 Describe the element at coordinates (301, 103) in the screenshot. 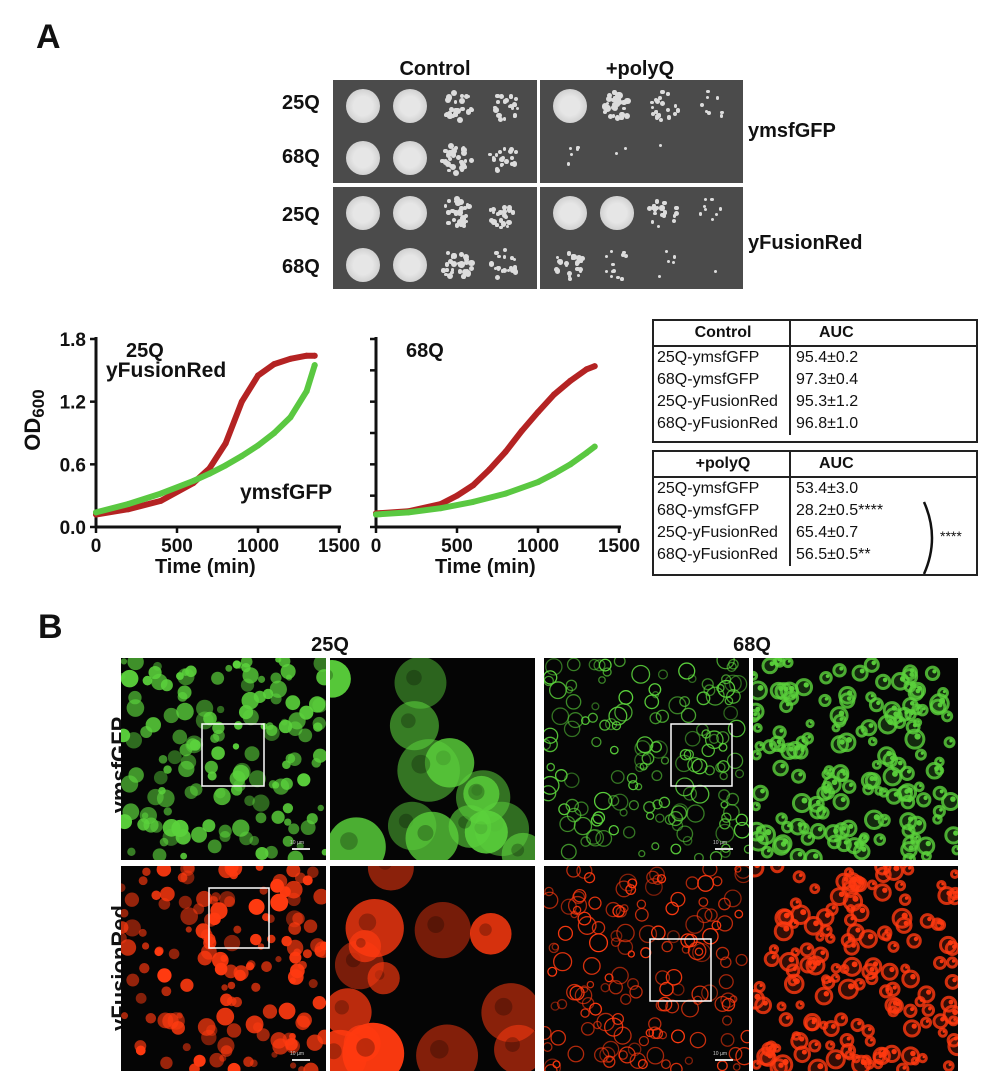

I see `row-label-25q-1: 25Q` at that location.